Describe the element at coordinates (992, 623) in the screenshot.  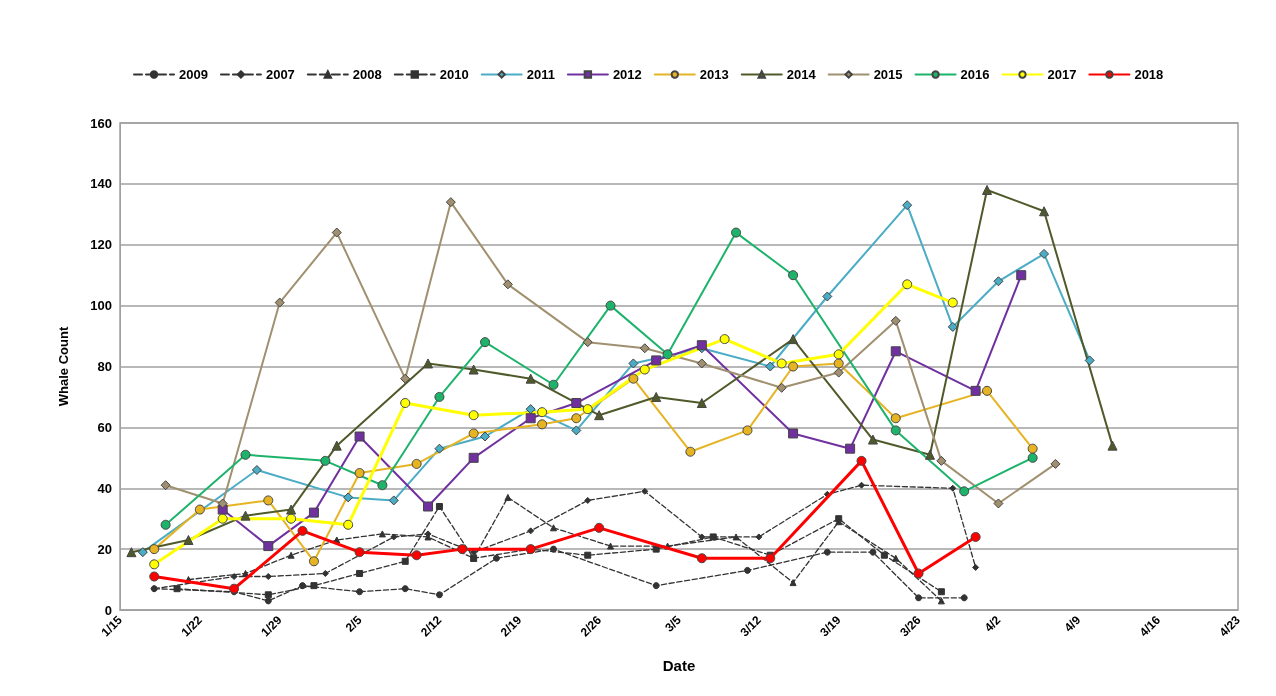
I see `x-tick-label: 4/2` at that location.